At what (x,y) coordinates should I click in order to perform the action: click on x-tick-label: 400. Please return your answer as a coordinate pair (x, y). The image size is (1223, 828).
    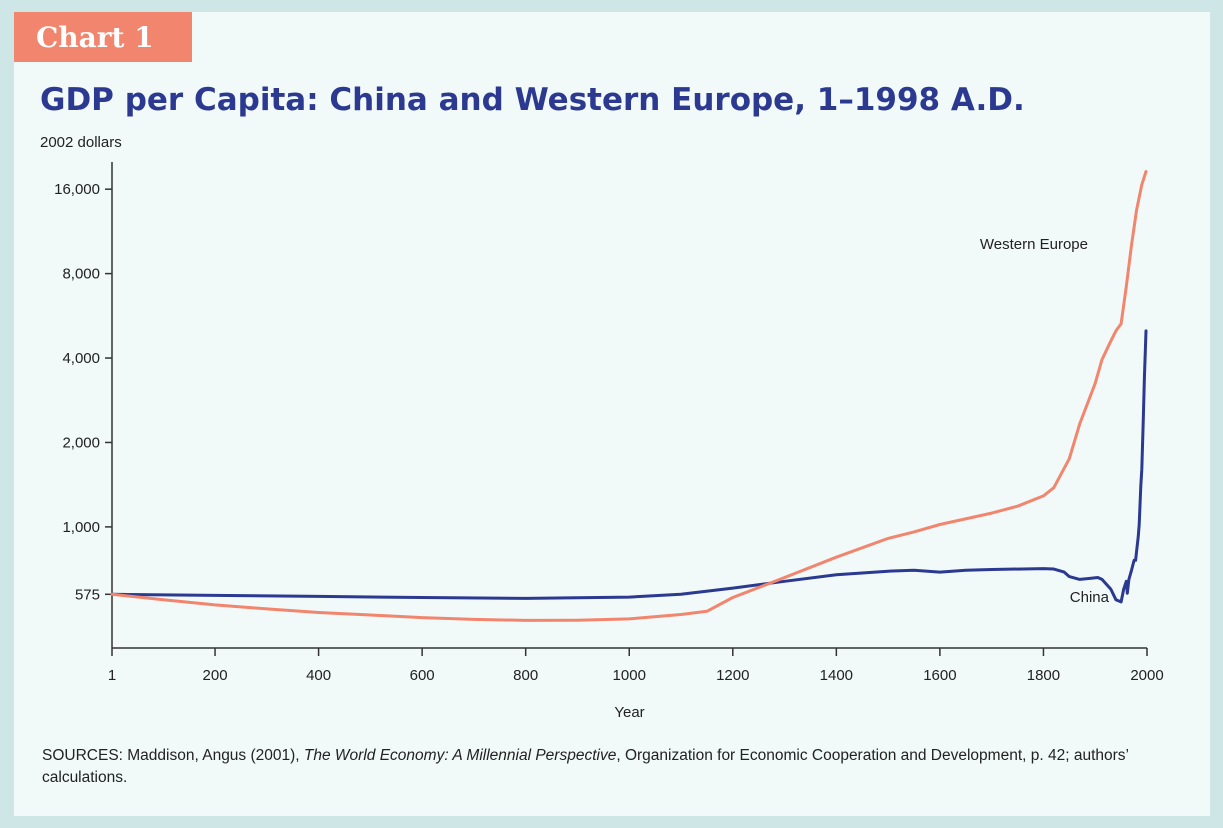
    Looking at the image, I should click on (318, 675).